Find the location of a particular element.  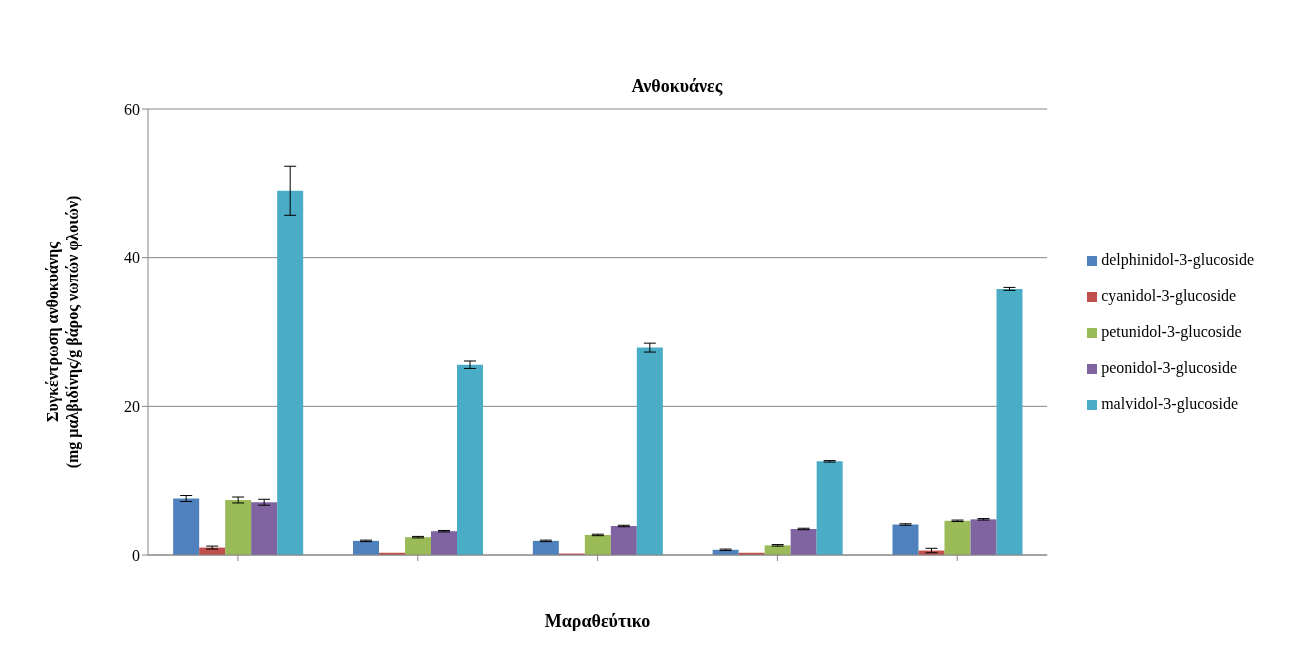

y-tick-label: 0 is located at coordinates (136, 555).